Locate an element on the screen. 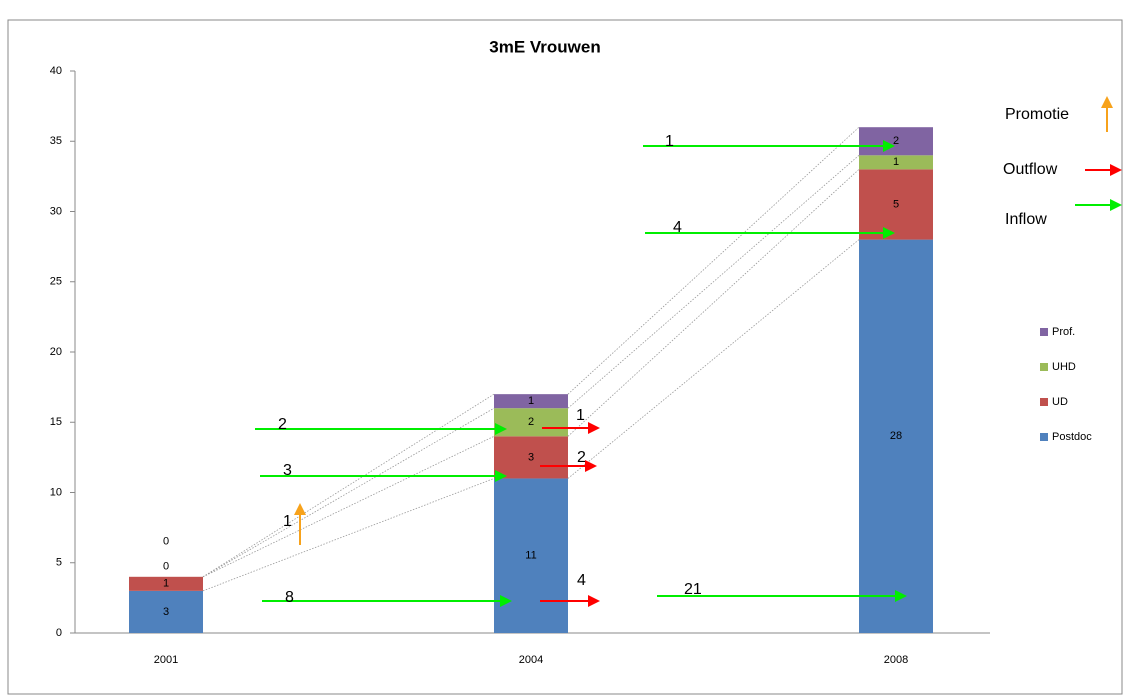  x-tick-label: 2001 is located at coordinates (166, 660).